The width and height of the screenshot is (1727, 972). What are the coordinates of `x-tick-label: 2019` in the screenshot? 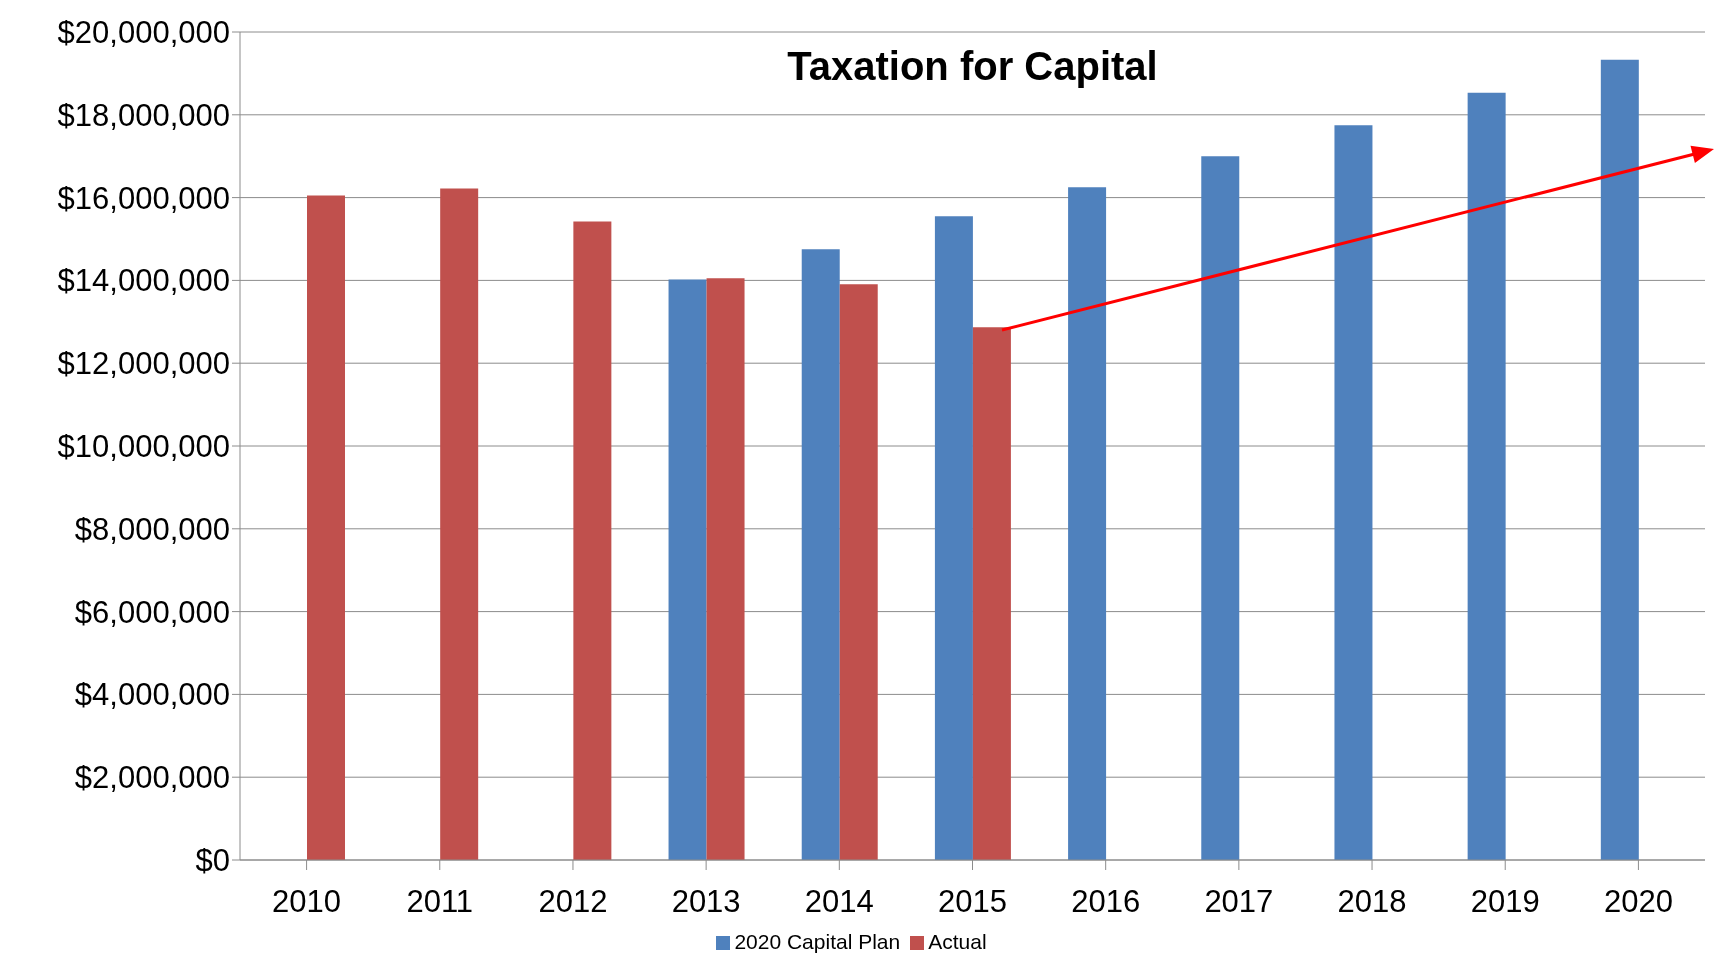 It's located at (1505, 902).